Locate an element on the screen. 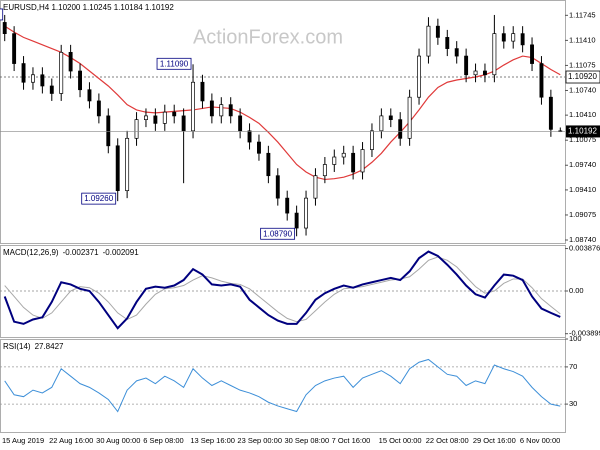 The width and height of the screenshot is (600, 450). x-tick-label: 15 Aug 2019 is located at coordinates (23, 440).